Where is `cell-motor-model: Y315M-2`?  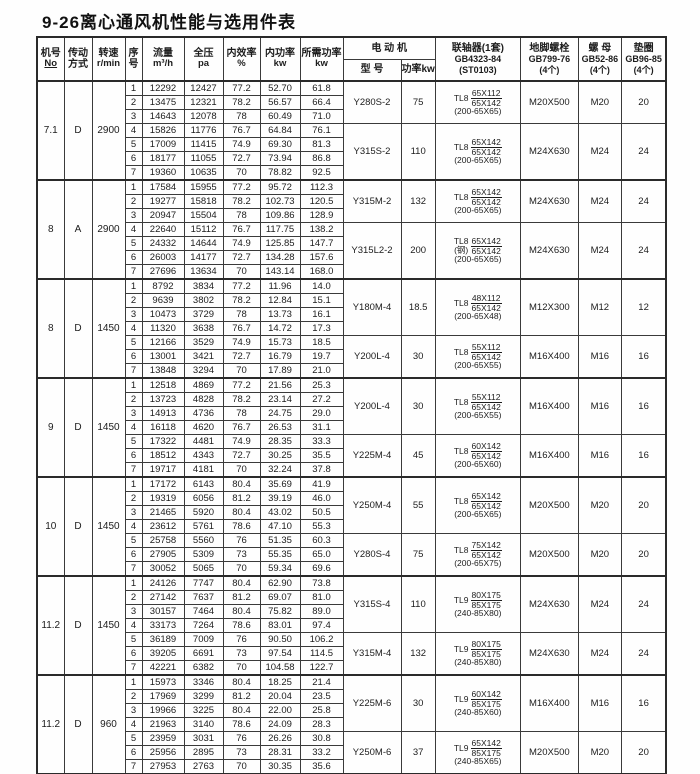 cell-motor-model: Y315M-2 is located at coordinates (372, 201).